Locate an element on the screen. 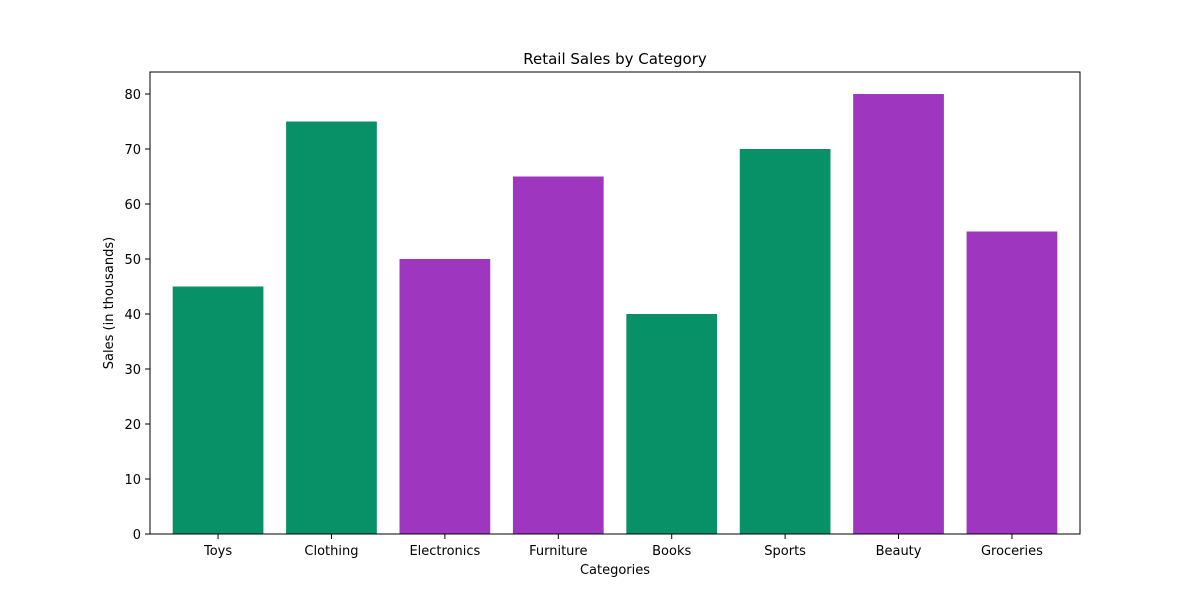 The image size is (1200, 600). x-tick-label: Beauty is located at coordinates (899, 551).